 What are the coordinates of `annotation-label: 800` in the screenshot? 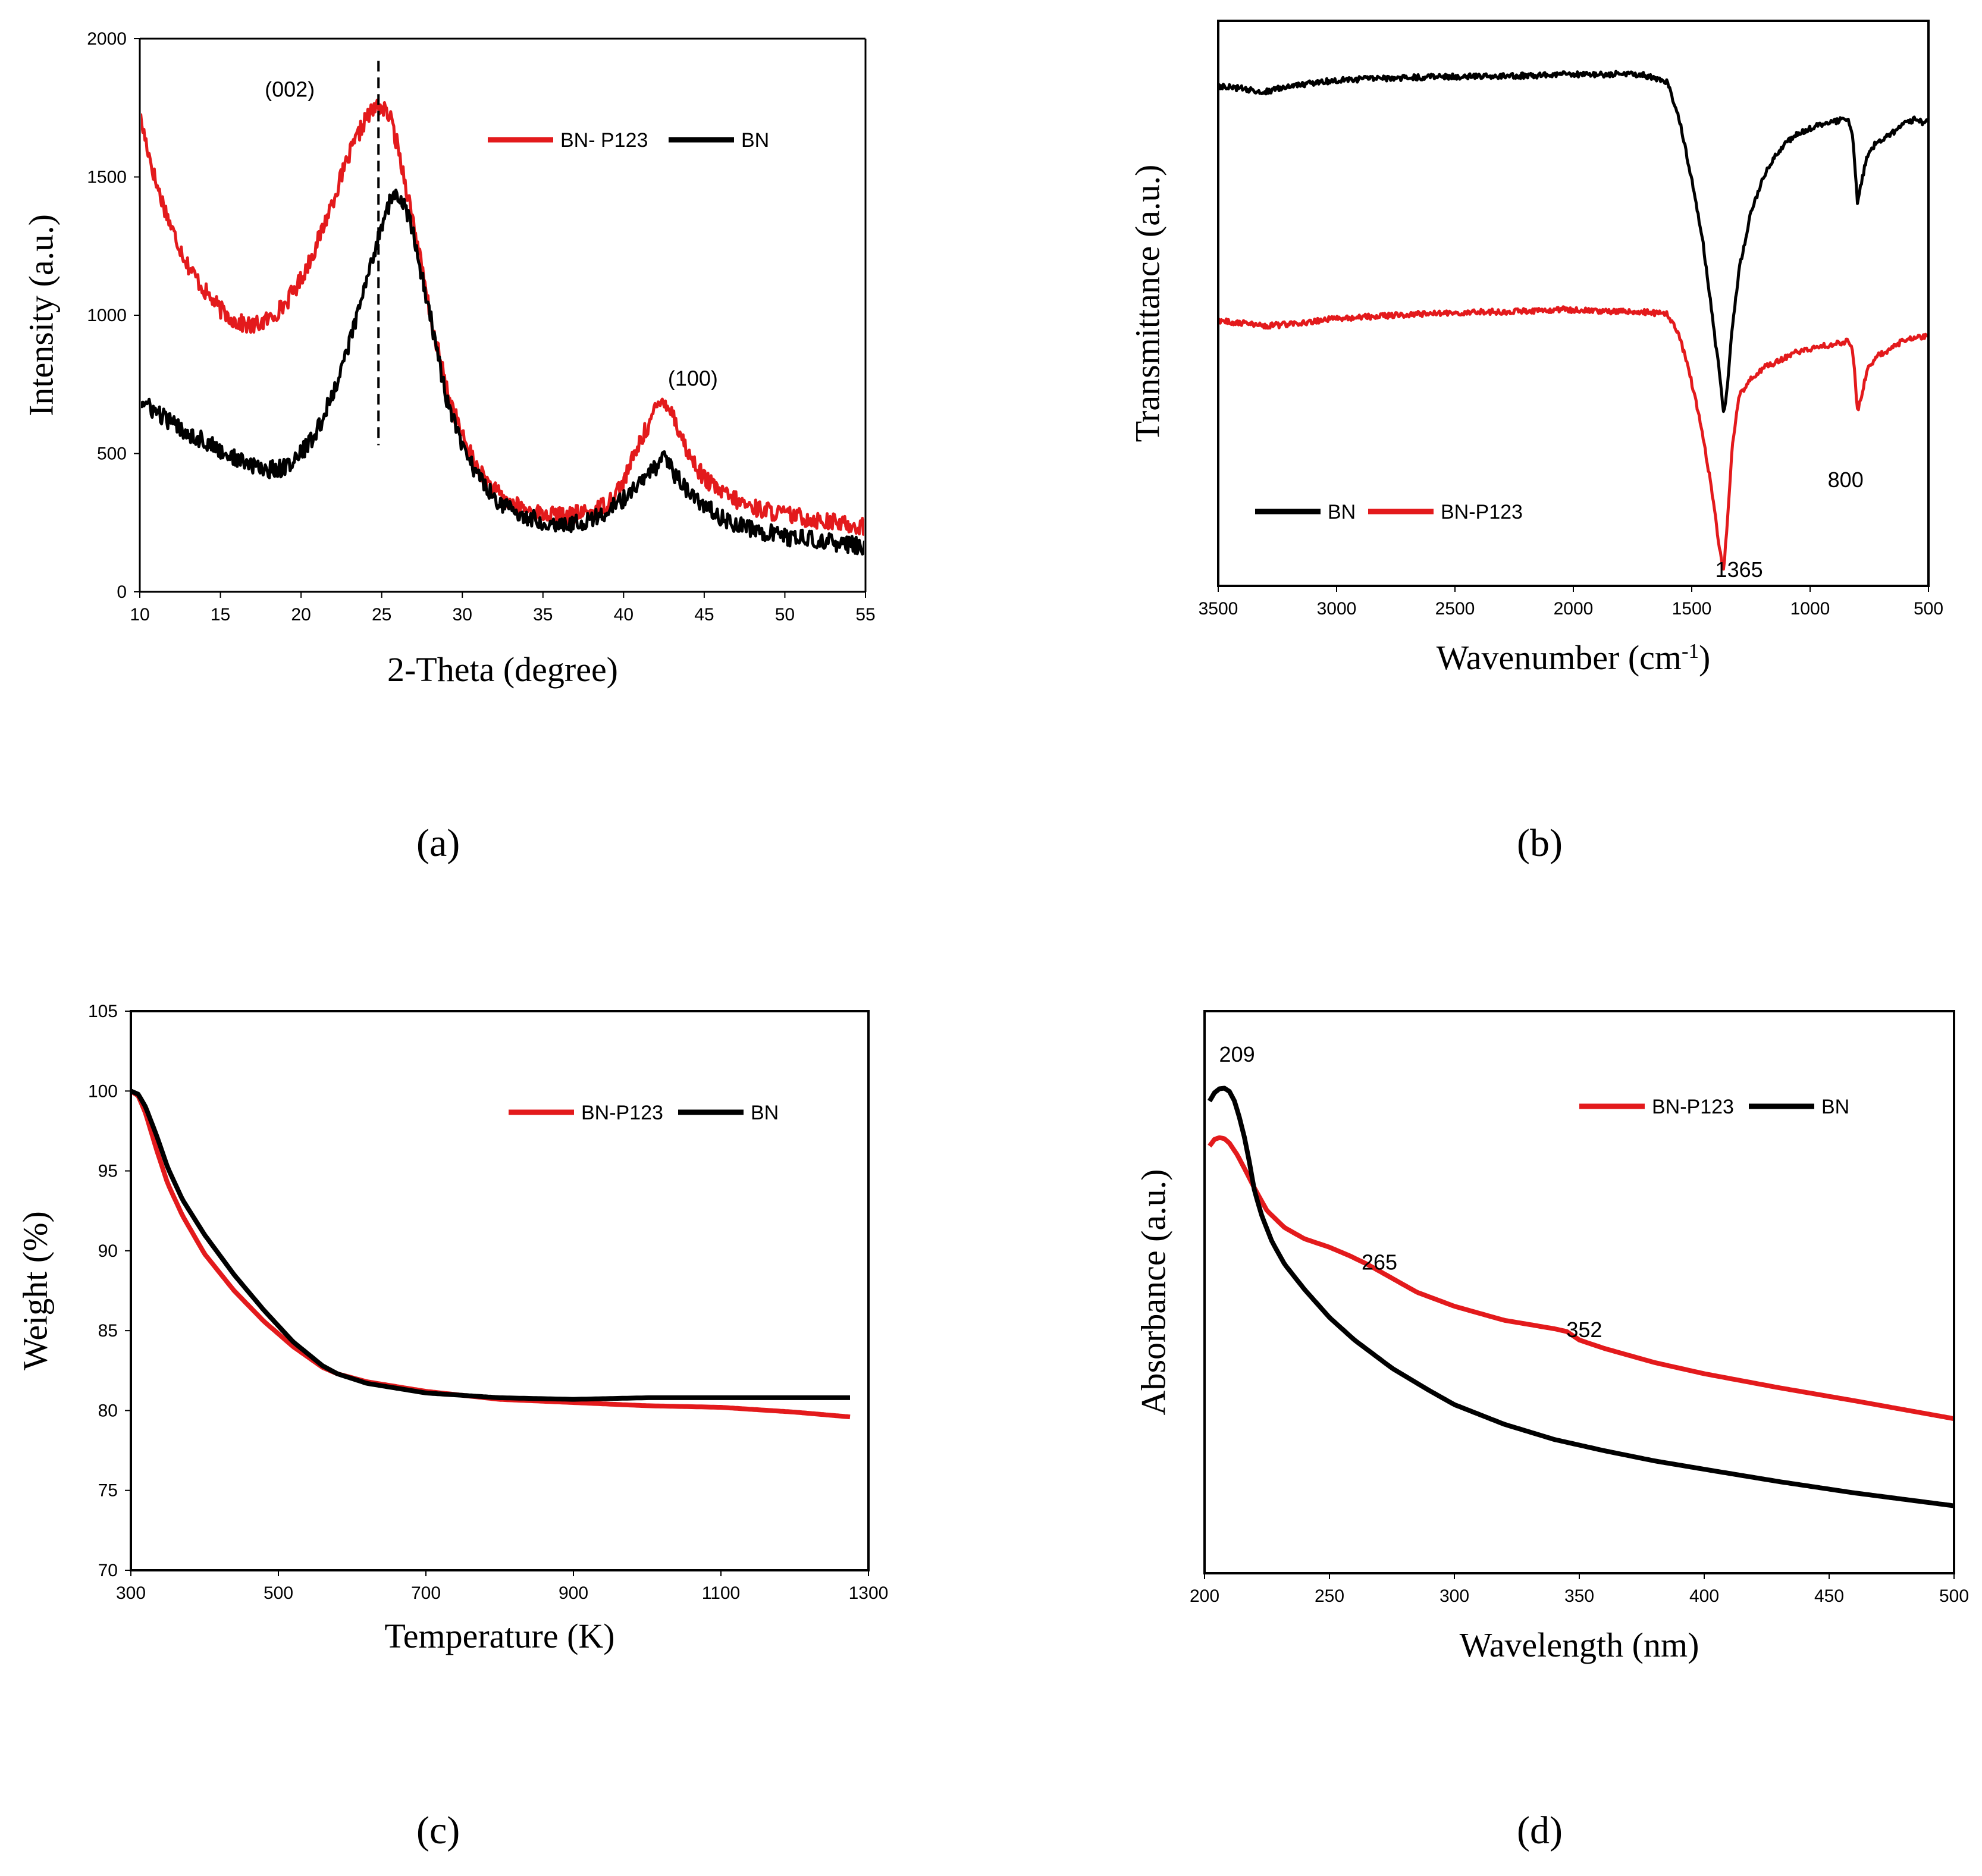 It's located at (1846, 480).